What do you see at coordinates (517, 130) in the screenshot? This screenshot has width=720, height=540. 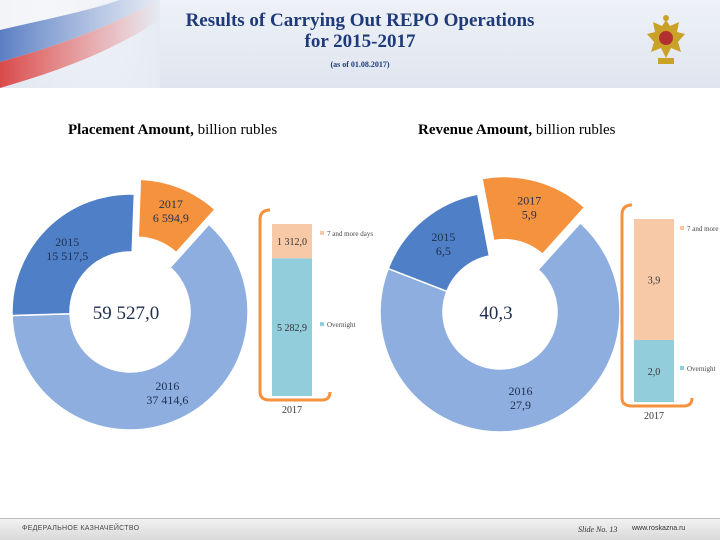 I see `revenue-chart-title: Revenue Amount, billion rubles` at bounding box center [517, 130].